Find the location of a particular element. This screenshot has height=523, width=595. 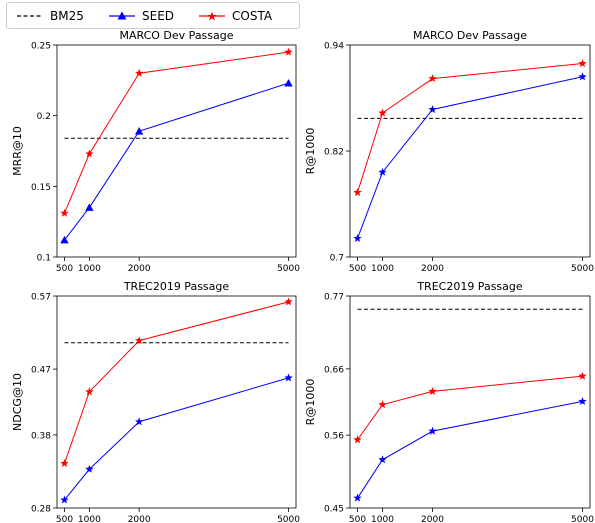

y-tick-label: 0.77 is located at coordinates (334, 298).